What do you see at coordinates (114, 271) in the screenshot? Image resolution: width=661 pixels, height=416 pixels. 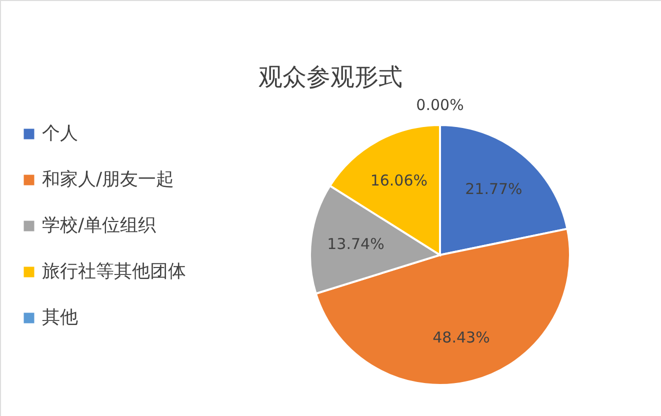 I see `legend-label: 旅行社等其他团体` at bounding box center [114, 271].